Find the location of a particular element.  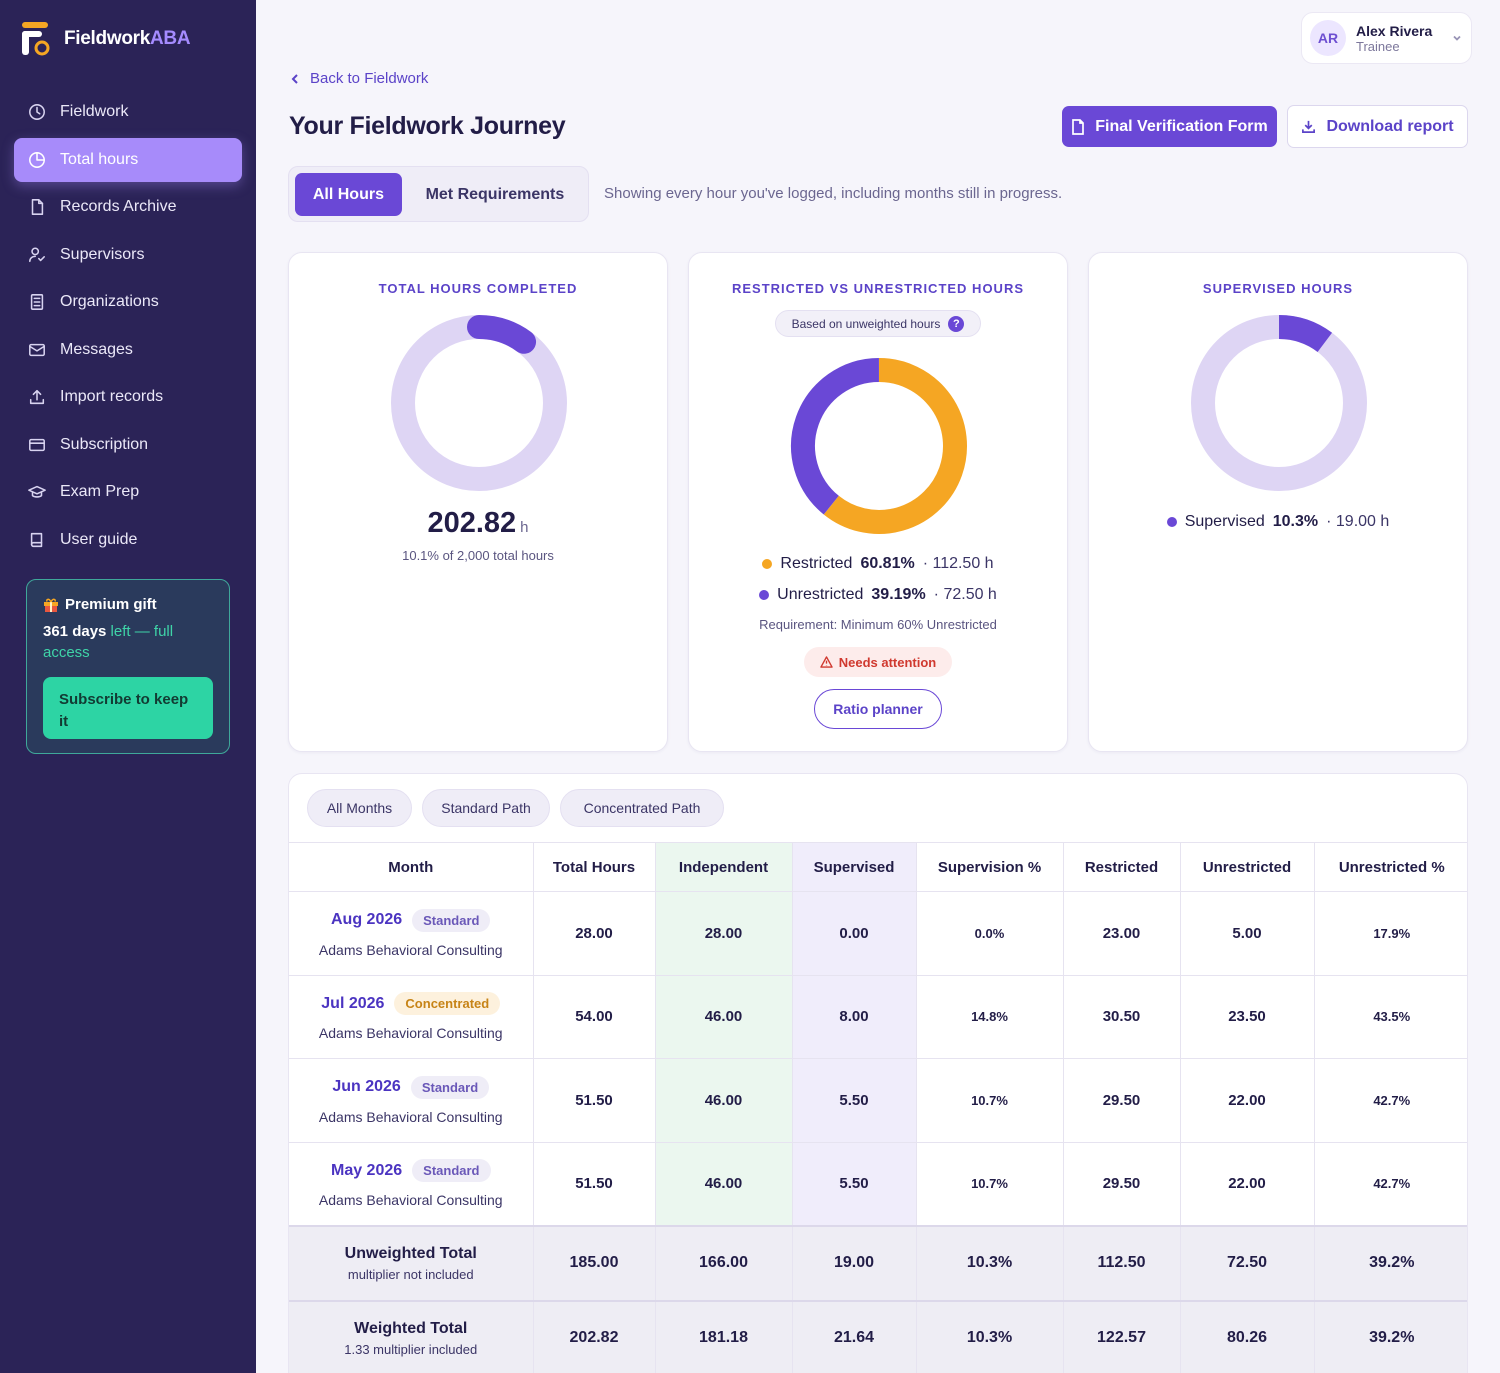

unrestricted-cell: 23.50 is located at coordinates (1247, 1017).